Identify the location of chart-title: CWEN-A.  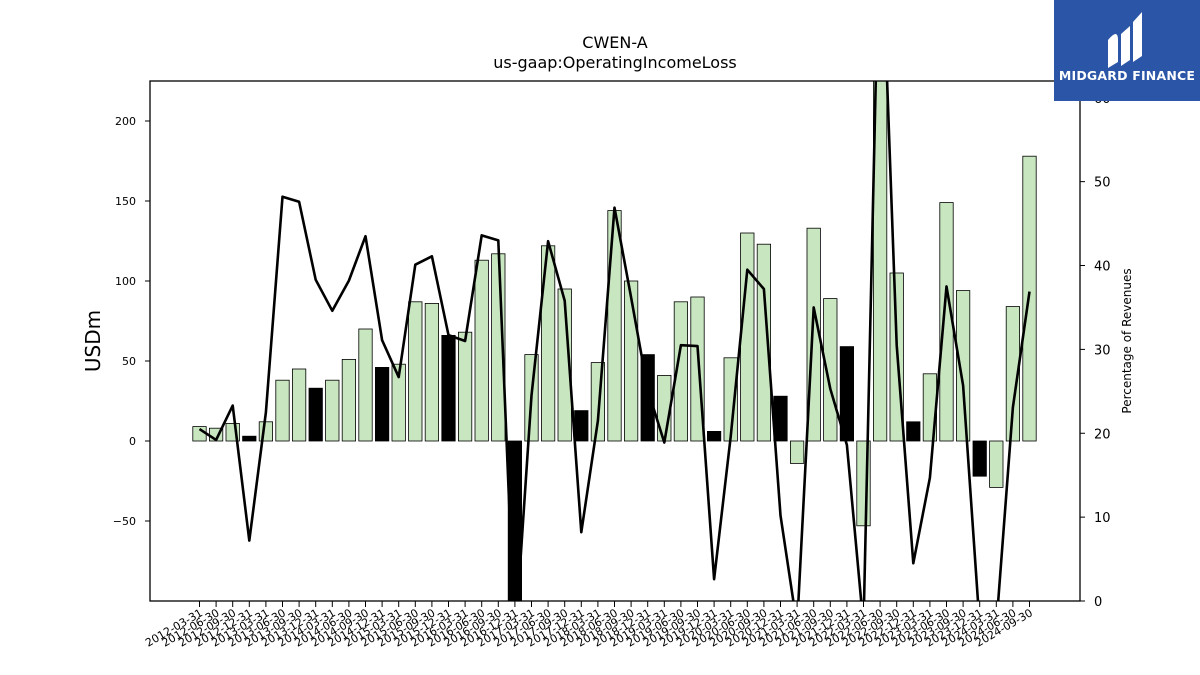
(614, 42).